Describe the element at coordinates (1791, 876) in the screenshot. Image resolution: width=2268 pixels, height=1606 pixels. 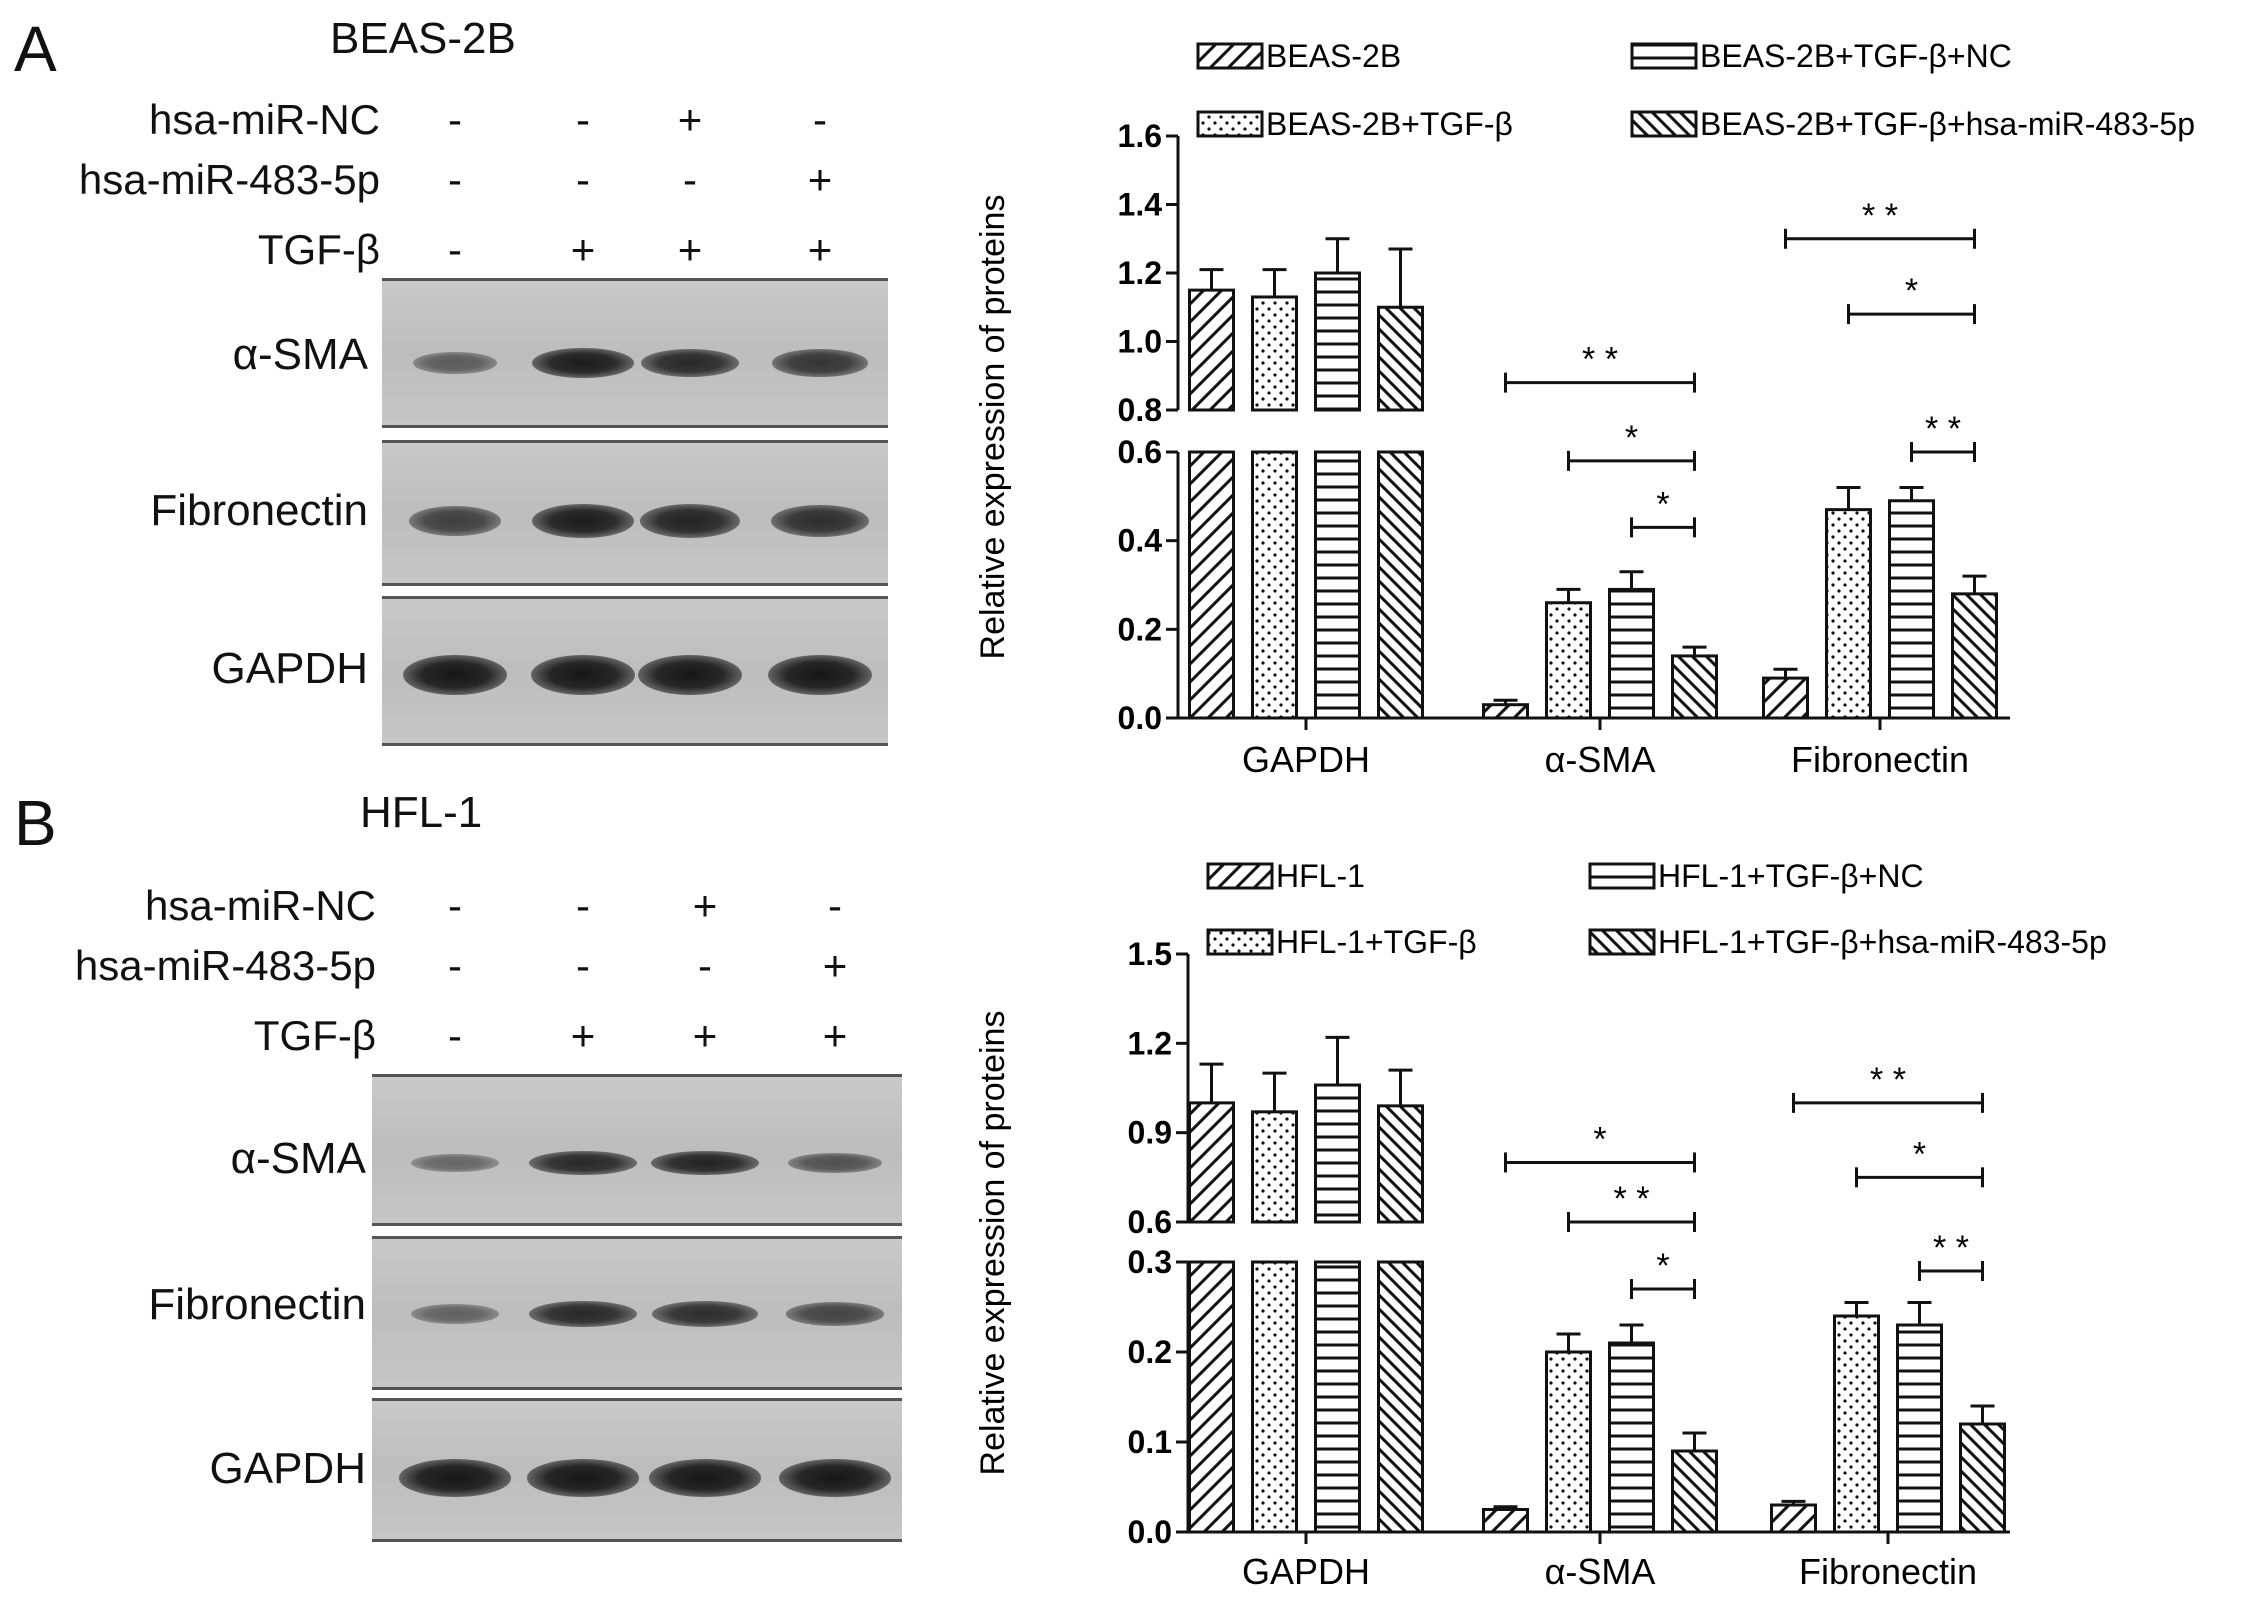
I see `legend-label: HFL-1+TGF-β+NC` at that location.